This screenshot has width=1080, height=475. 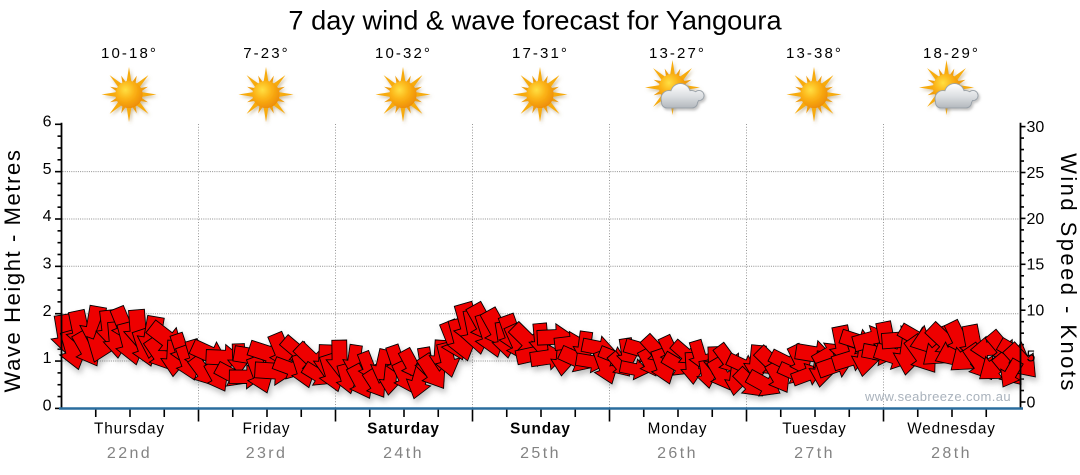 What do you see at coordinates (1036, 265) in the screenshot?
I see `svg-text: 15` at bounding box center [1036, 265].